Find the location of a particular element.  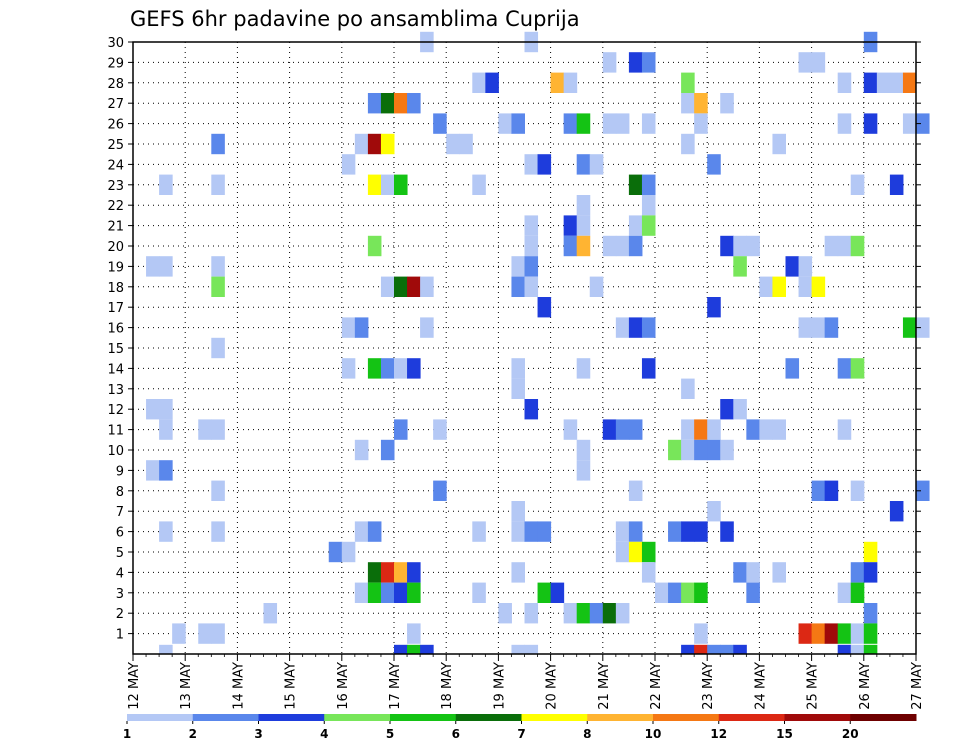

y-tick-label: 16 is located at coordinates (115, 329).